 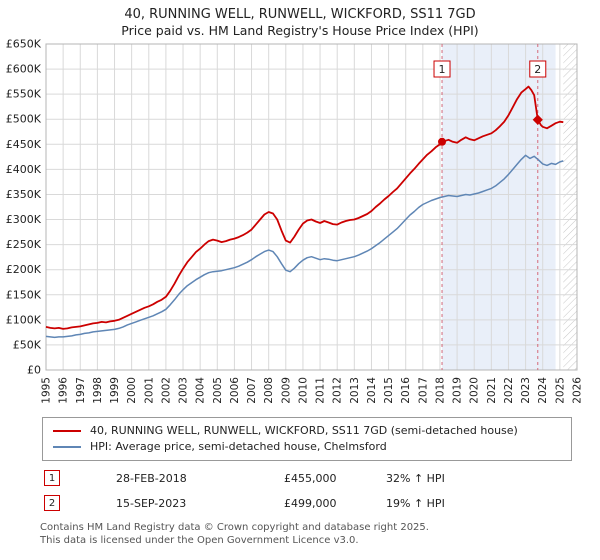 What do you see at coordinates (570, 207) in the screenshot?
I see `hatched-region` at bounding box center [570, 207].